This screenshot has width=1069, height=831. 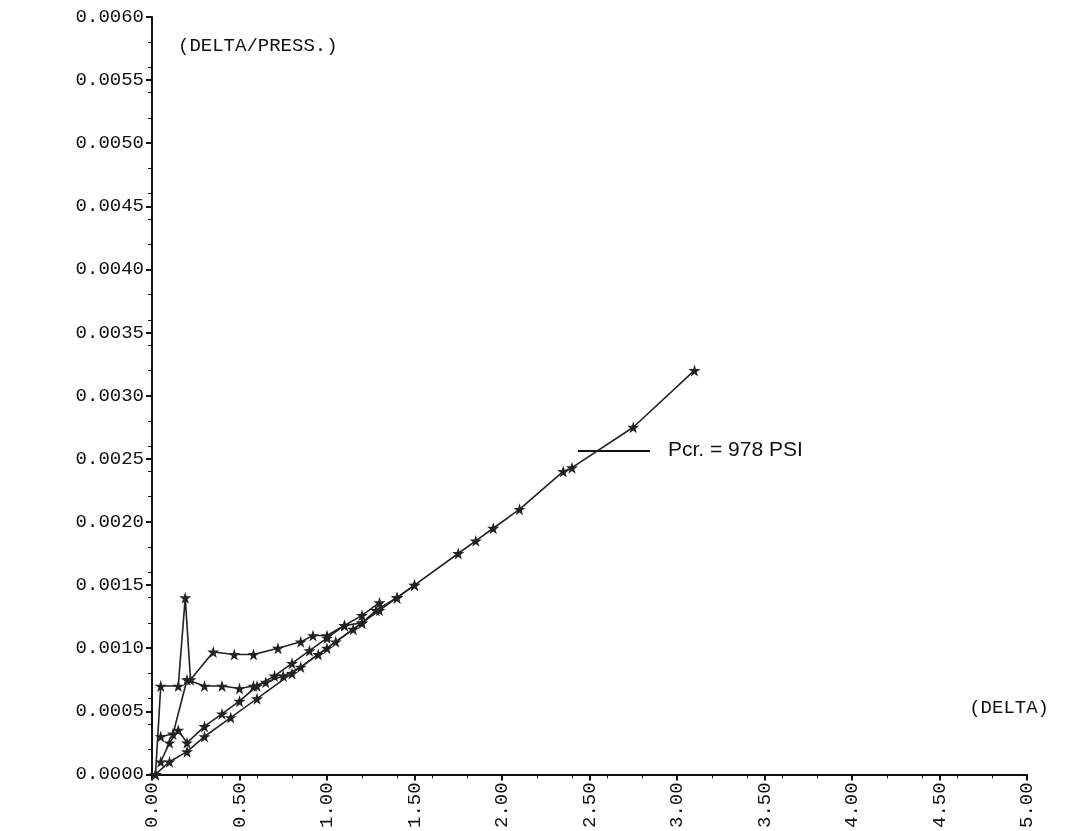 What do you see at coordinates (258, 45) in the screenshot?
I see `y-axis-title: (DELTA/PRESS.)` at bounding box center [258, 45].